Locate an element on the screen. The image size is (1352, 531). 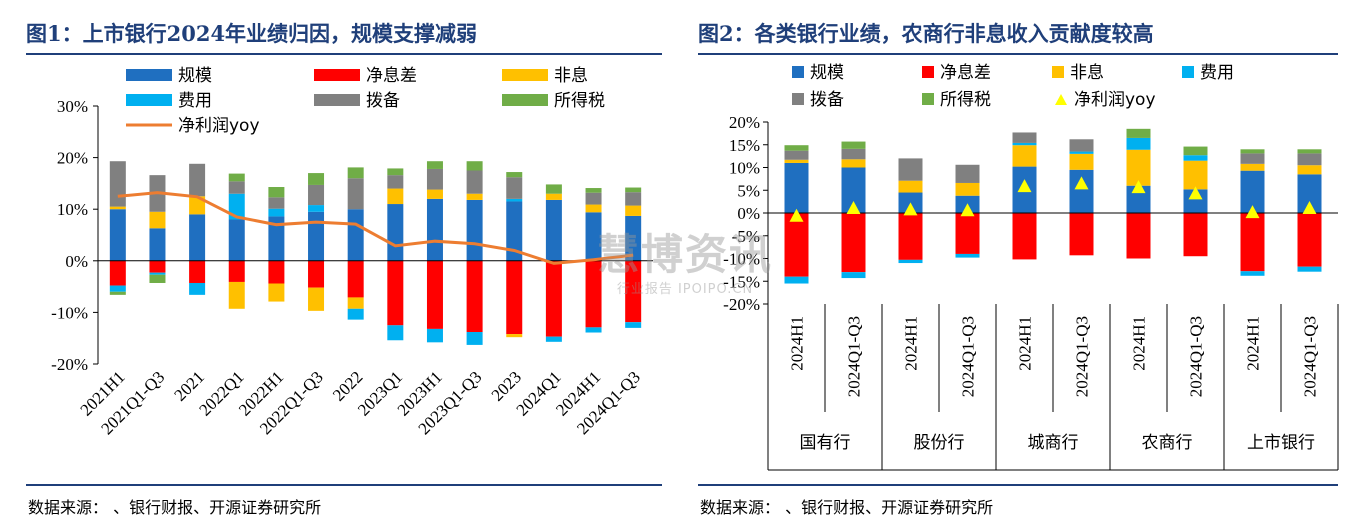
figure-1-title: 图1：上市银行2024年业绩归因，规模支撑减弱 is located at coordinates (252, 33).